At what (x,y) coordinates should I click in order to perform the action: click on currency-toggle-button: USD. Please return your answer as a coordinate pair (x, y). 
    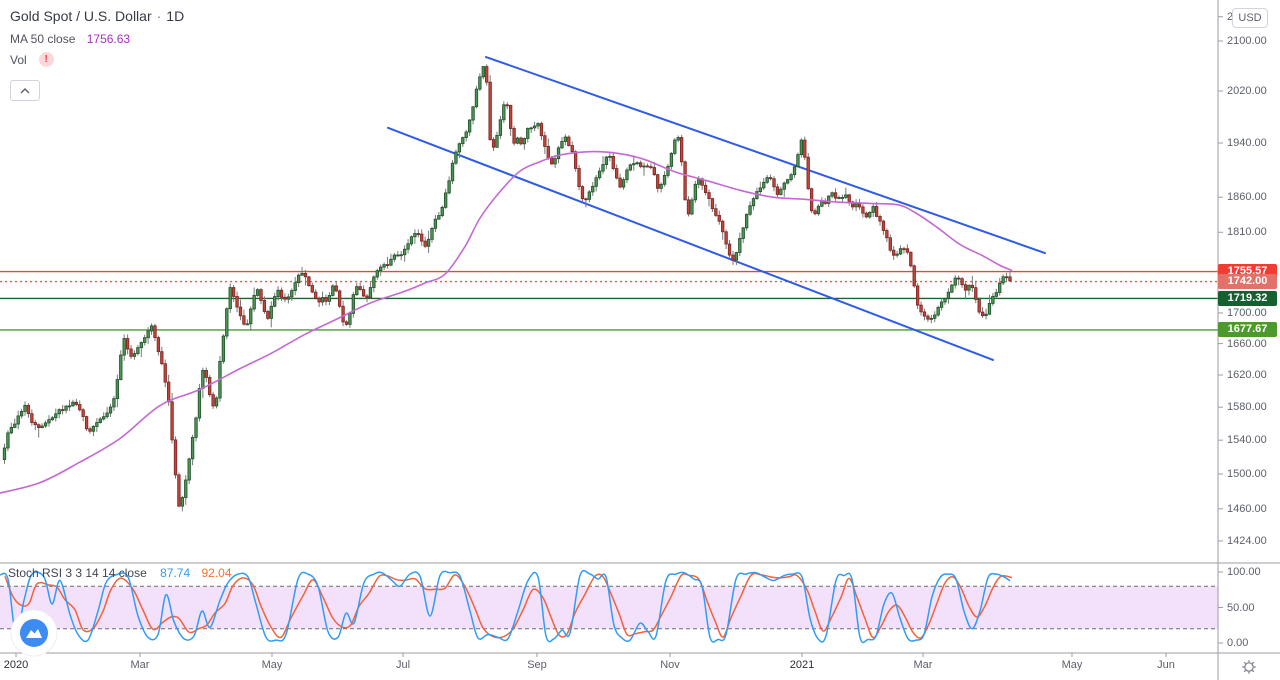
    Looking at the image, I should click on (1250, 18).